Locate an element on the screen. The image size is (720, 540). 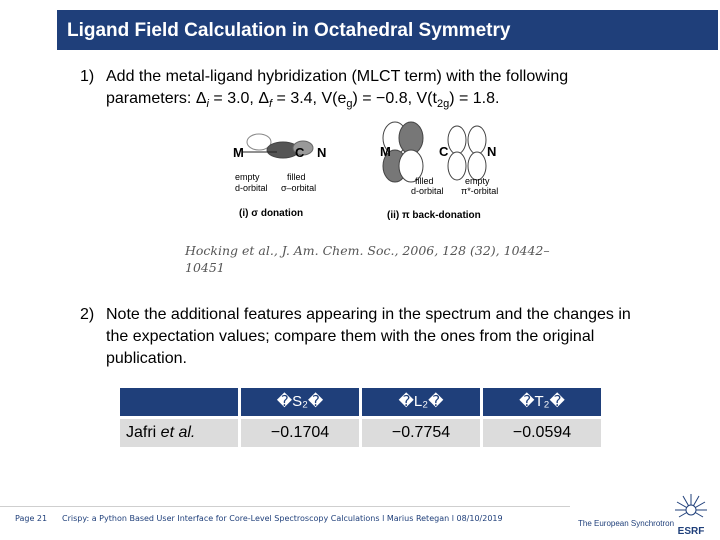
table-header-lz: �L₂� is located at coordinates (421, 402).